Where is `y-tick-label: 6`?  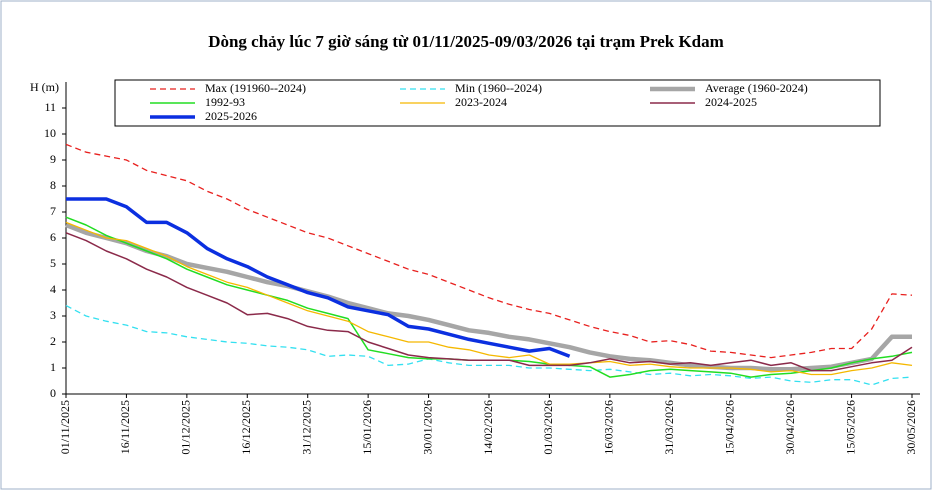 y-tick-label: 6 is located at coordinates (53, 237).